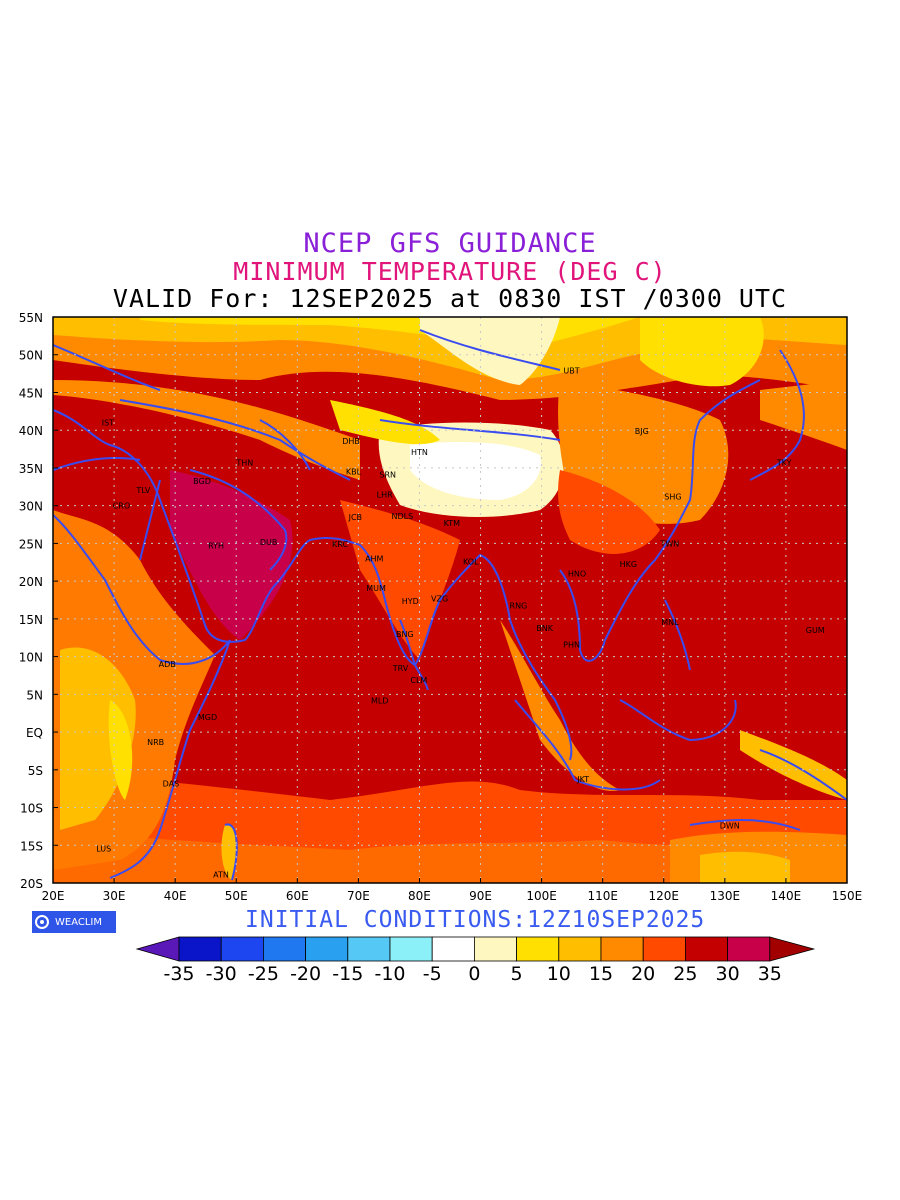  Describe the element at coordinates (582, 779) in the screenshot. I see `station-label: JKT` at that location.